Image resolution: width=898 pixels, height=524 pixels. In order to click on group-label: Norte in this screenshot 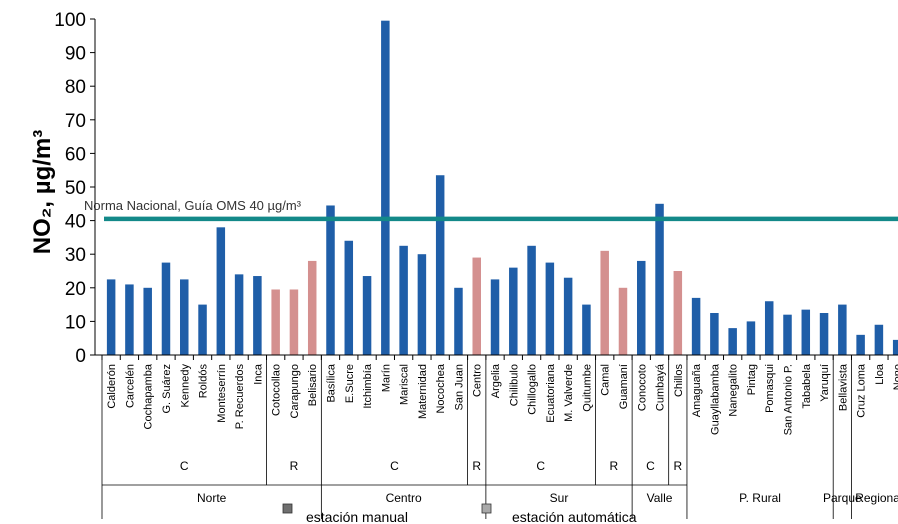, I will do `click(212, 498)`.